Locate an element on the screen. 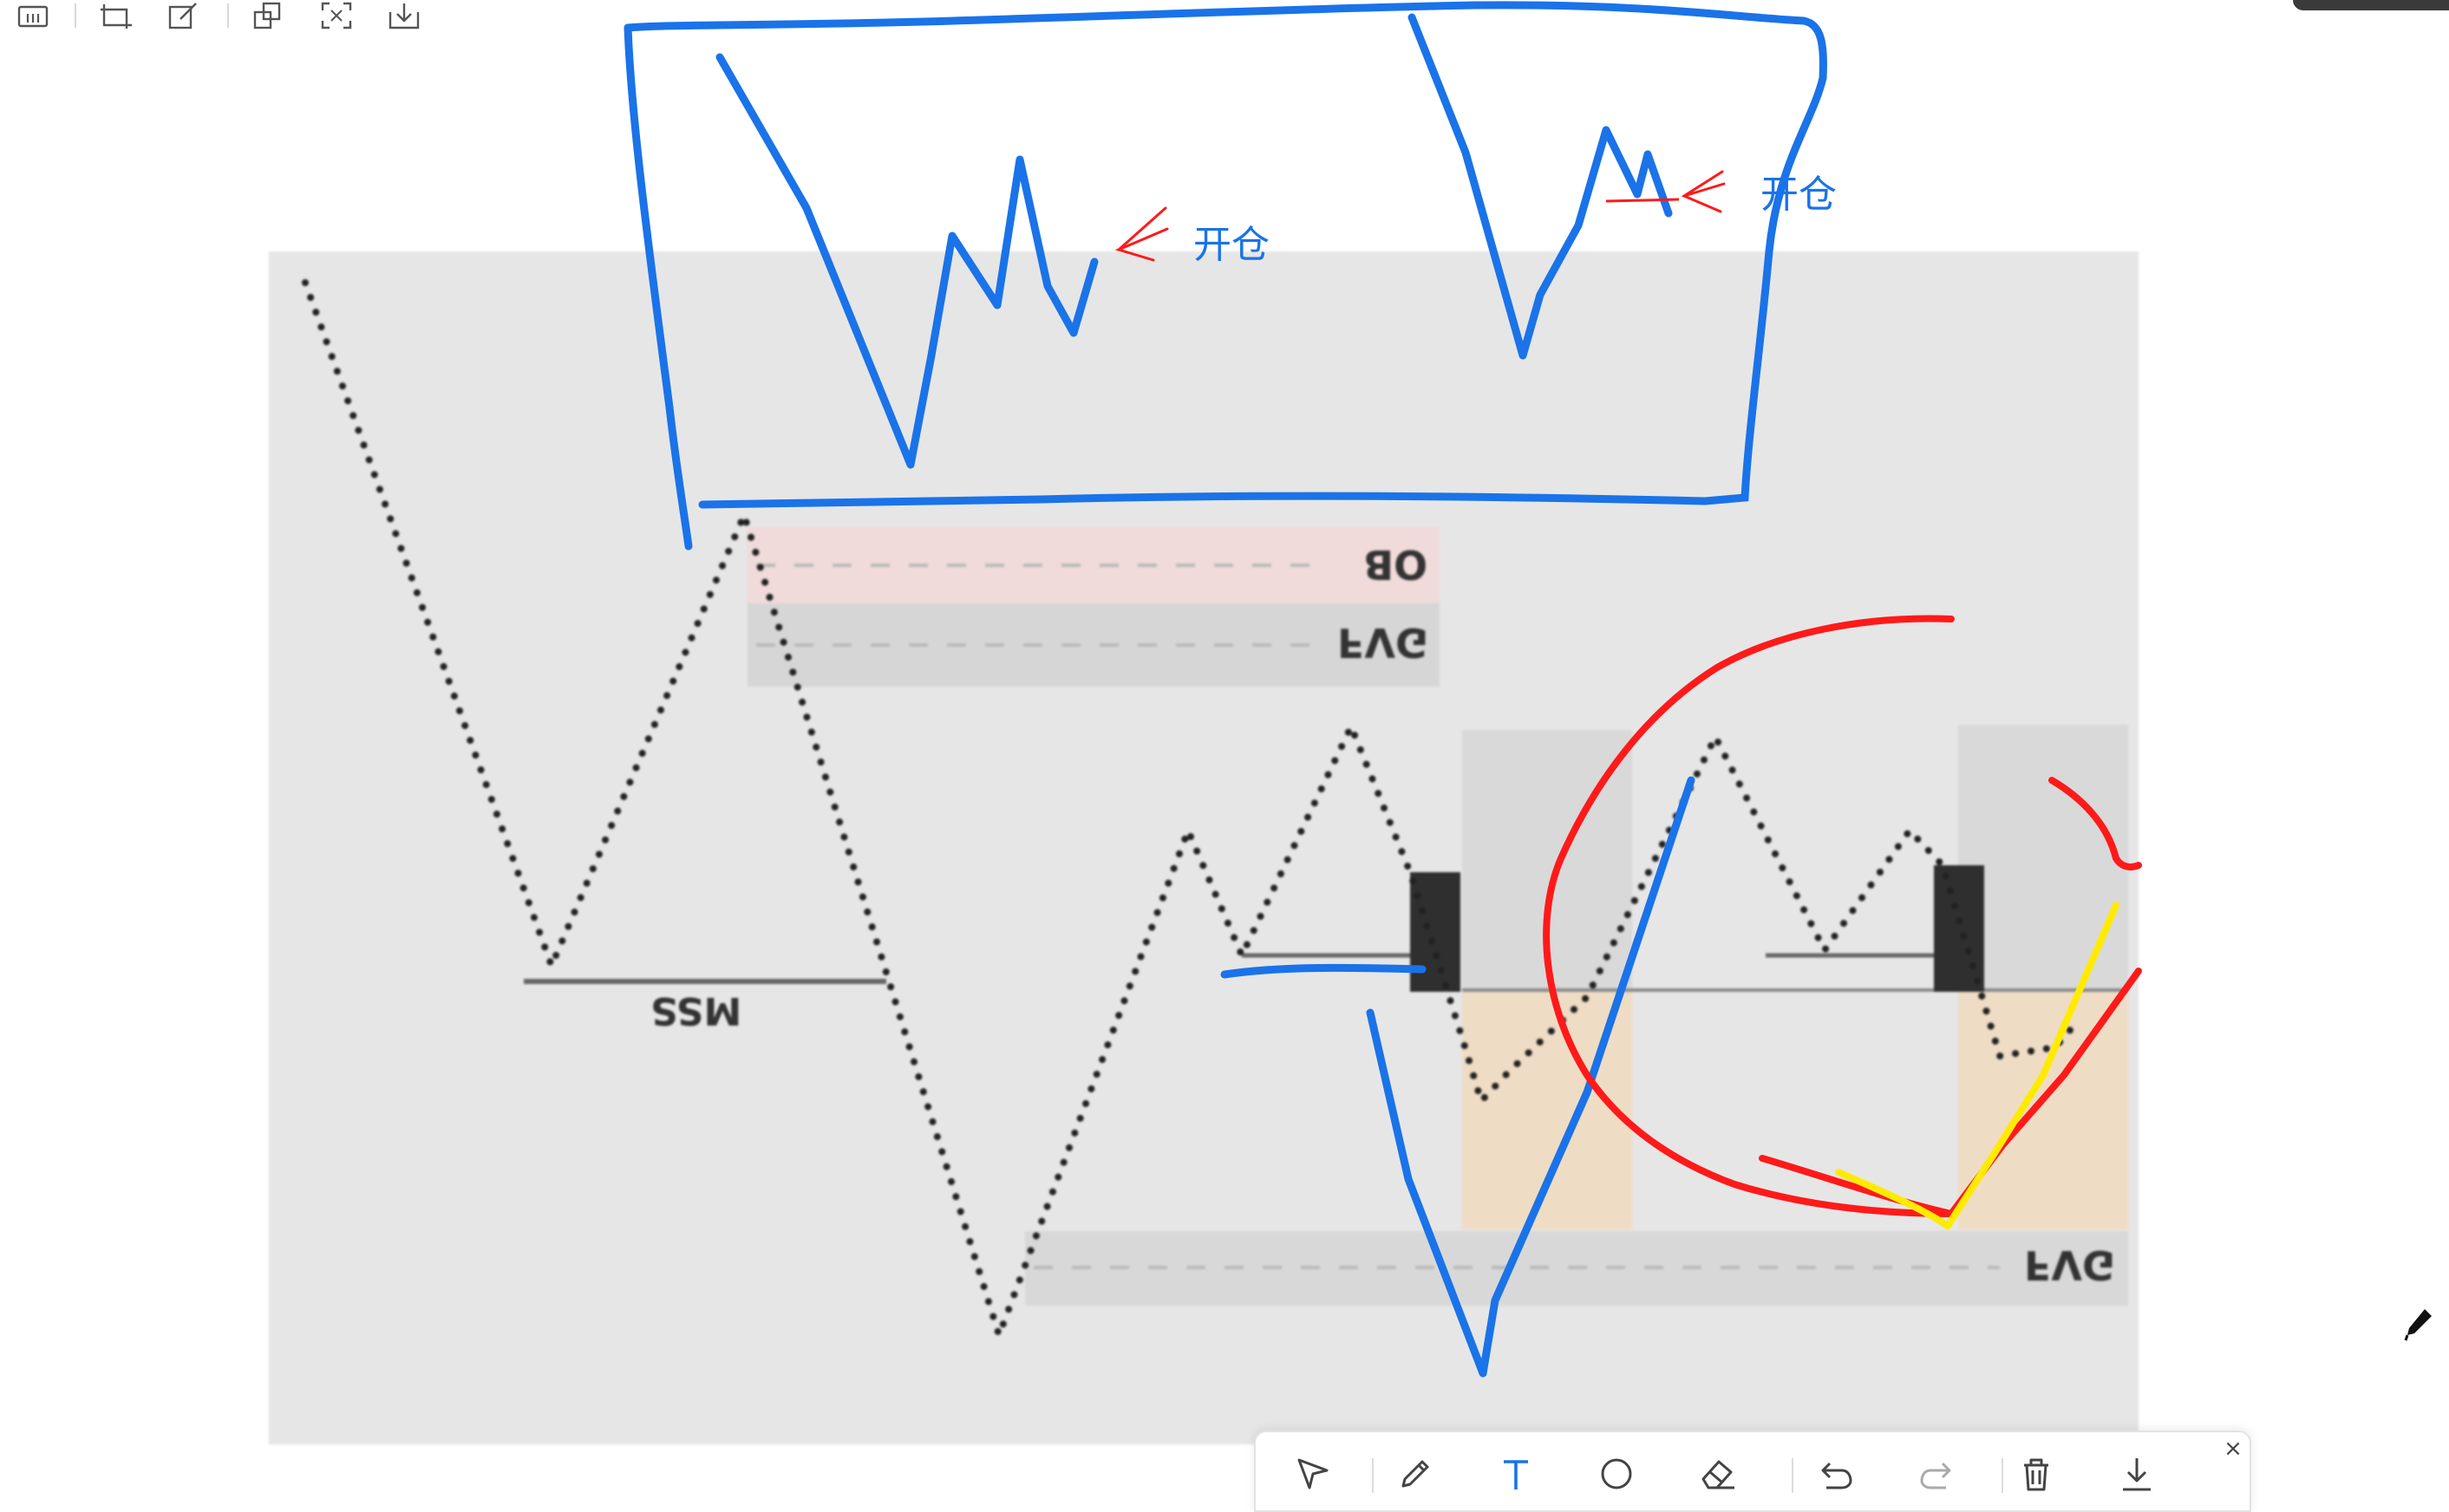  open-position-label-2: 开仓 is located at coordinates (1798, 195).